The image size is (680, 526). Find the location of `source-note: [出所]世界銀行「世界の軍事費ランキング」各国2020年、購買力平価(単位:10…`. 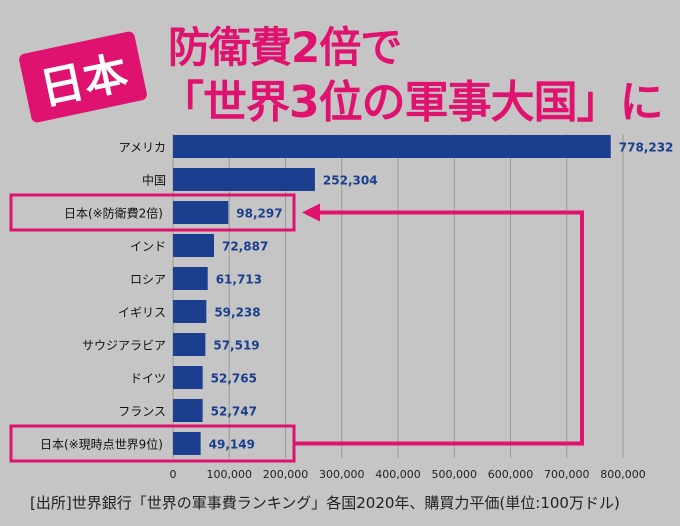

source-note: [出所]世界銀行「世界の軍事費ランキング」各国2020年、購買力平価(単位:10… is located at coordinates (325, 503).